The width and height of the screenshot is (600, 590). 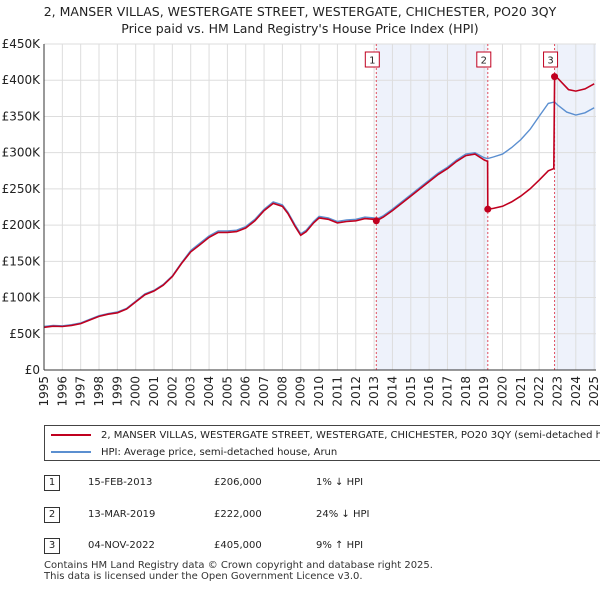 What do you see at coordinates (238, 514) in the screenshot?
I see `transaction-price: £222,000` at bounding box center [238, 514].